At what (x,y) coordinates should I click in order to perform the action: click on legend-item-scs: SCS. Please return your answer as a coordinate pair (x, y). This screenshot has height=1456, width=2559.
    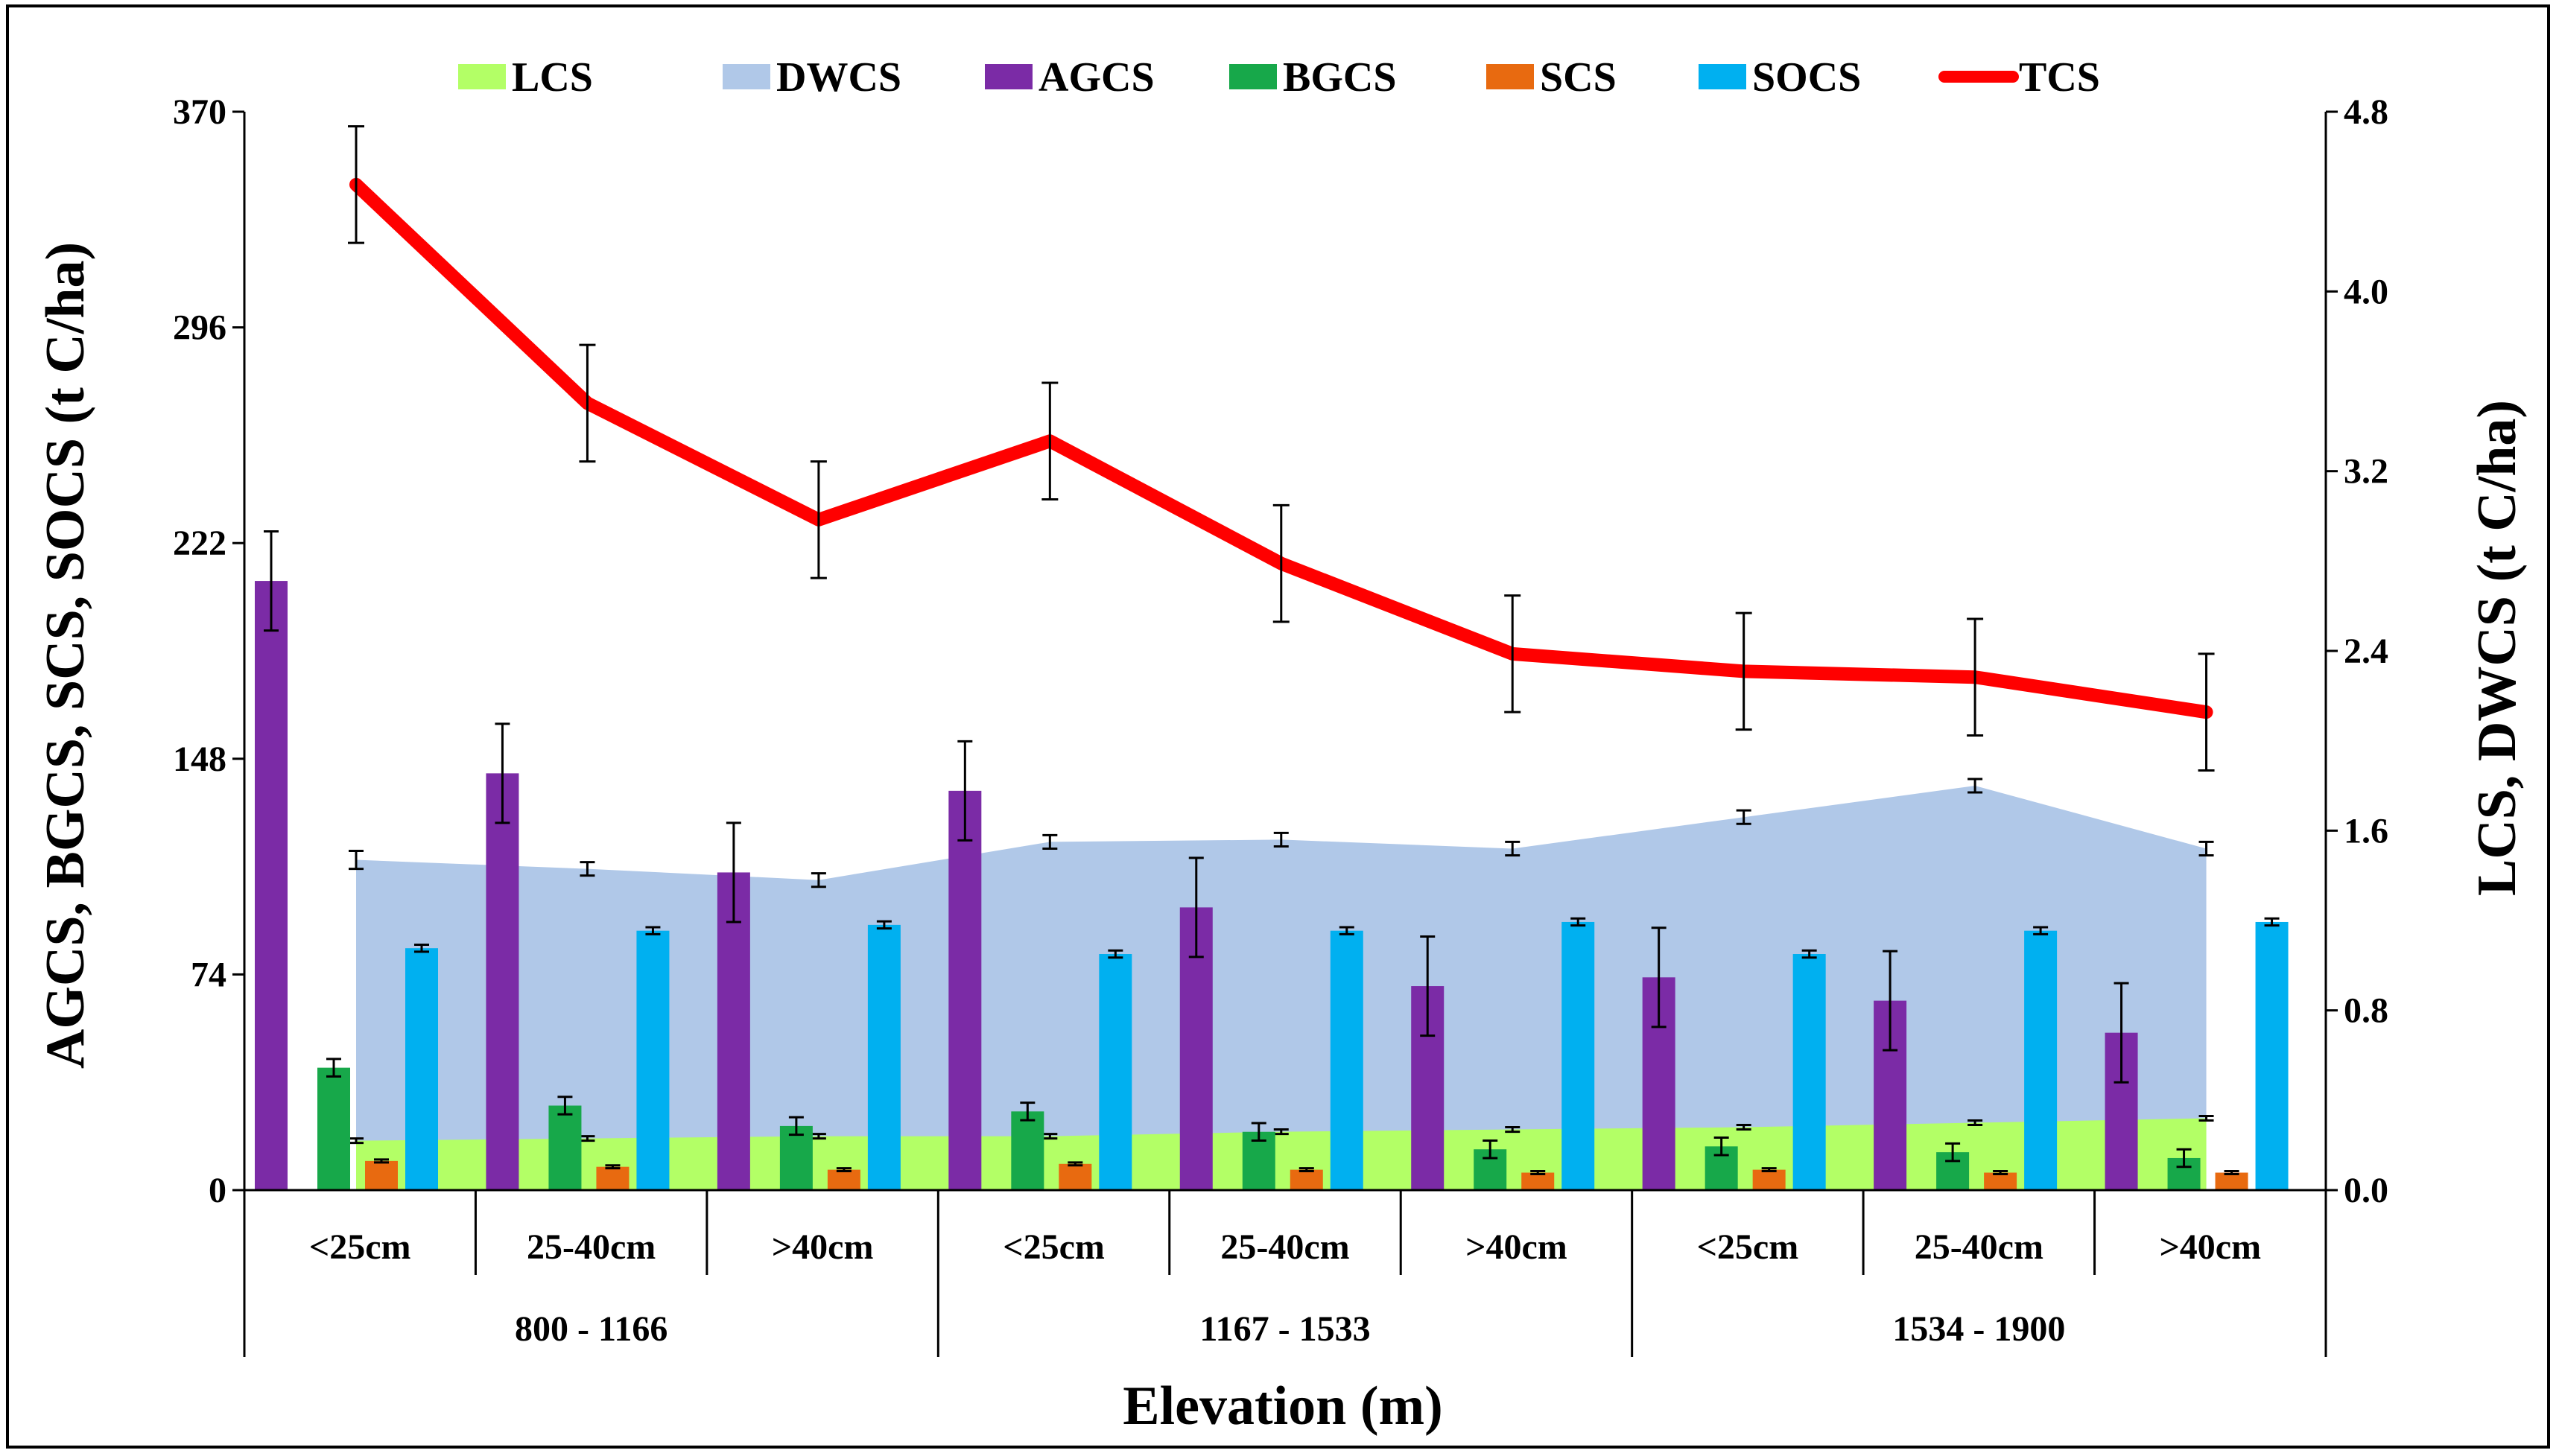
    Looking at the image, I should click on (1552, 77).